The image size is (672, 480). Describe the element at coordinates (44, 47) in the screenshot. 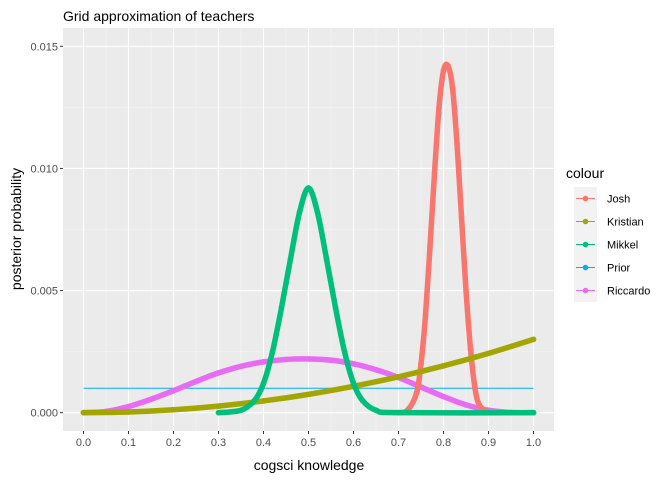

I see `y-tick-label: 0.015` at that location.